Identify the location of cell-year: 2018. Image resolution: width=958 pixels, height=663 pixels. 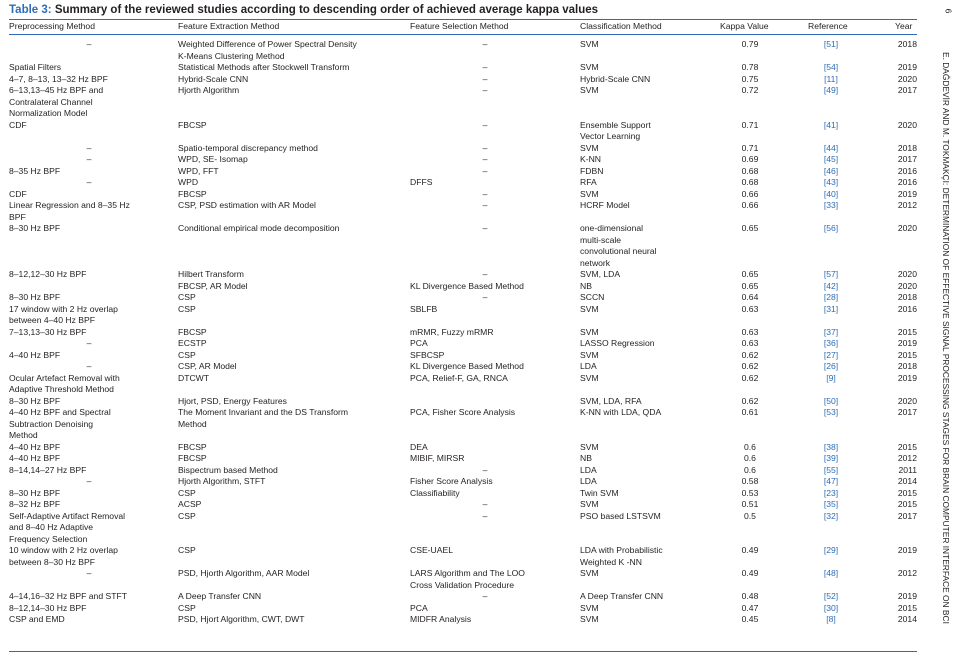
(907, 147).